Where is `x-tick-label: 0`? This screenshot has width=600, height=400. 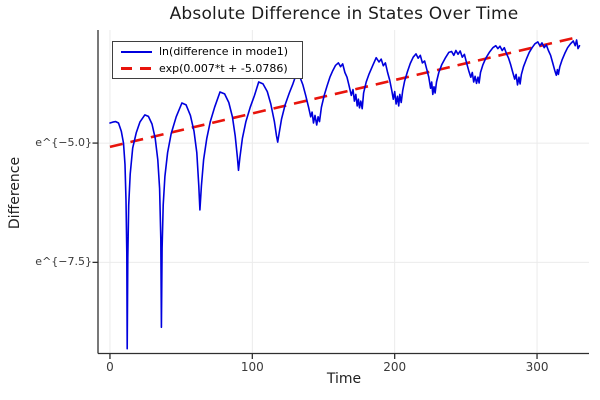
x-tick-label: 0 is located at coordinates (110, 367).